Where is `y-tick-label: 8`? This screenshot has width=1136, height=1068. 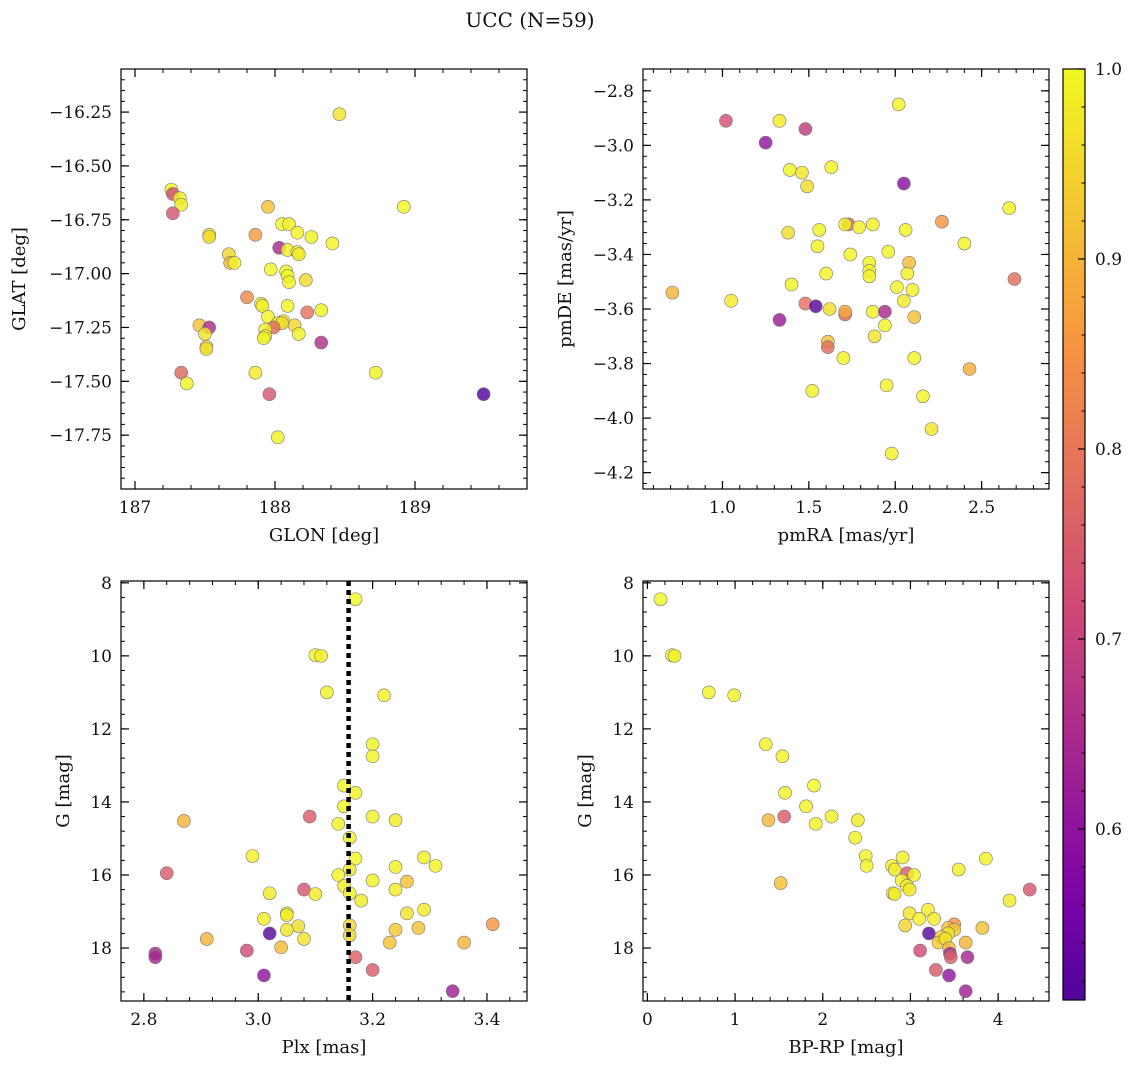
y-tick-label: 8 is located at coordinates (628, 584).